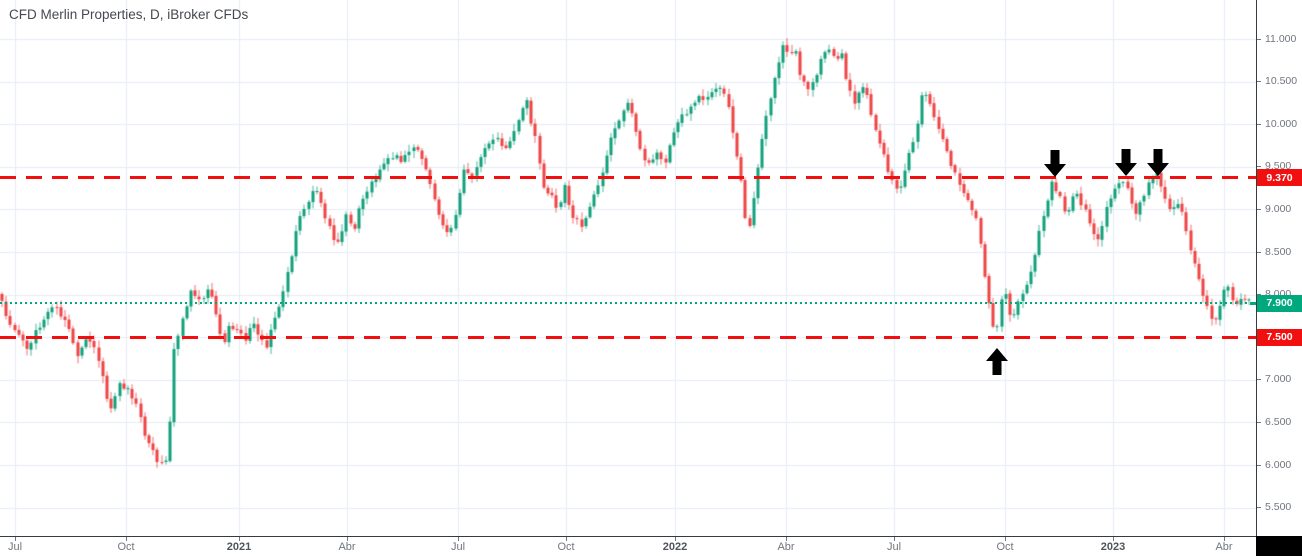 The width and height of the screenshot is (1302, 556). What do you see at coordinates (628, 337) in the screenshot?
I see `support-line` at bounding box center [628, 337].